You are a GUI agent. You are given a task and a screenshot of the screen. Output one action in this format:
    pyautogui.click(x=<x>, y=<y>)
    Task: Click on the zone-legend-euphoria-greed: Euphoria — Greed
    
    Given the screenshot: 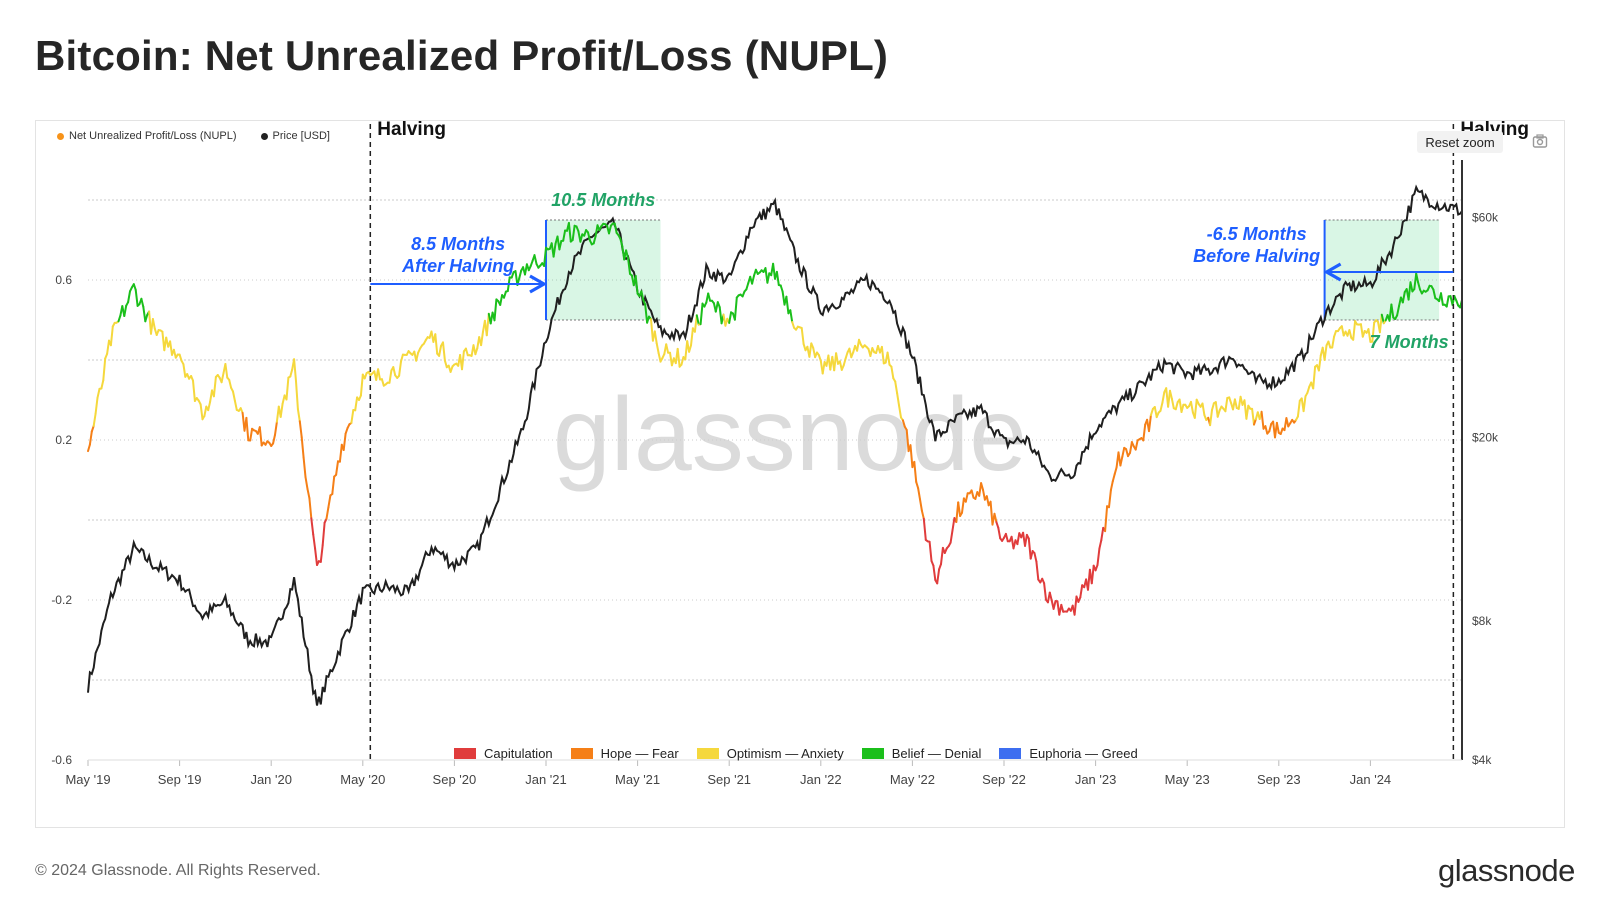 What is the action you would take?
    pyautogui.click(x=1068, y=753)
    